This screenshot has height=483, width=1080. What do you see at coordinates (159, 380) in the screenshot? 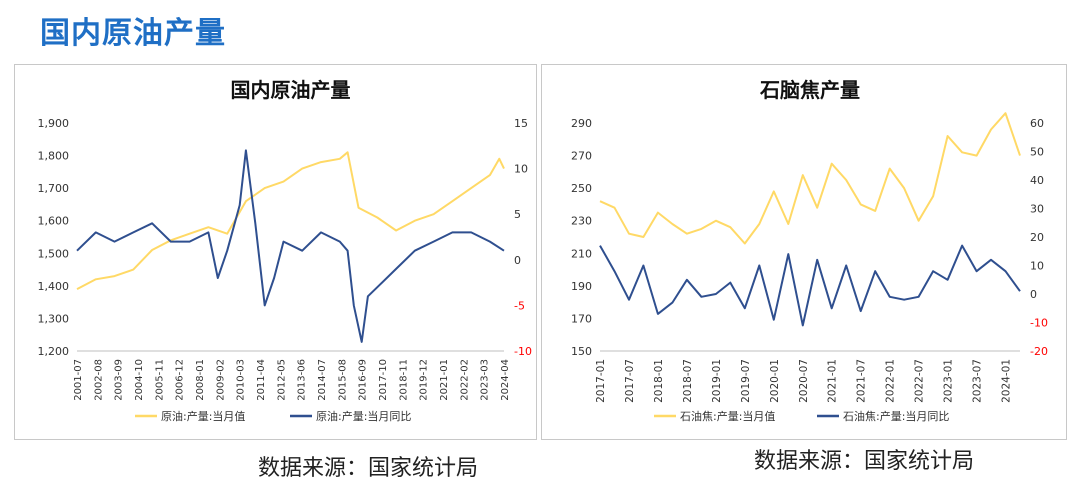
I see `x-axis-tick-label: 2005-11` at bounding box center [159, 380].